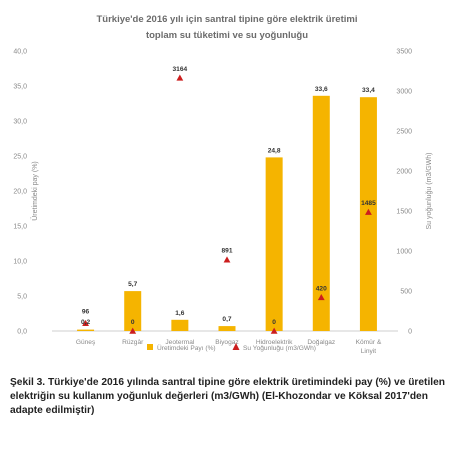  Describe the element at coordinates (321, 288) in the screenshot. I see `su-data-label: 420` at that location.